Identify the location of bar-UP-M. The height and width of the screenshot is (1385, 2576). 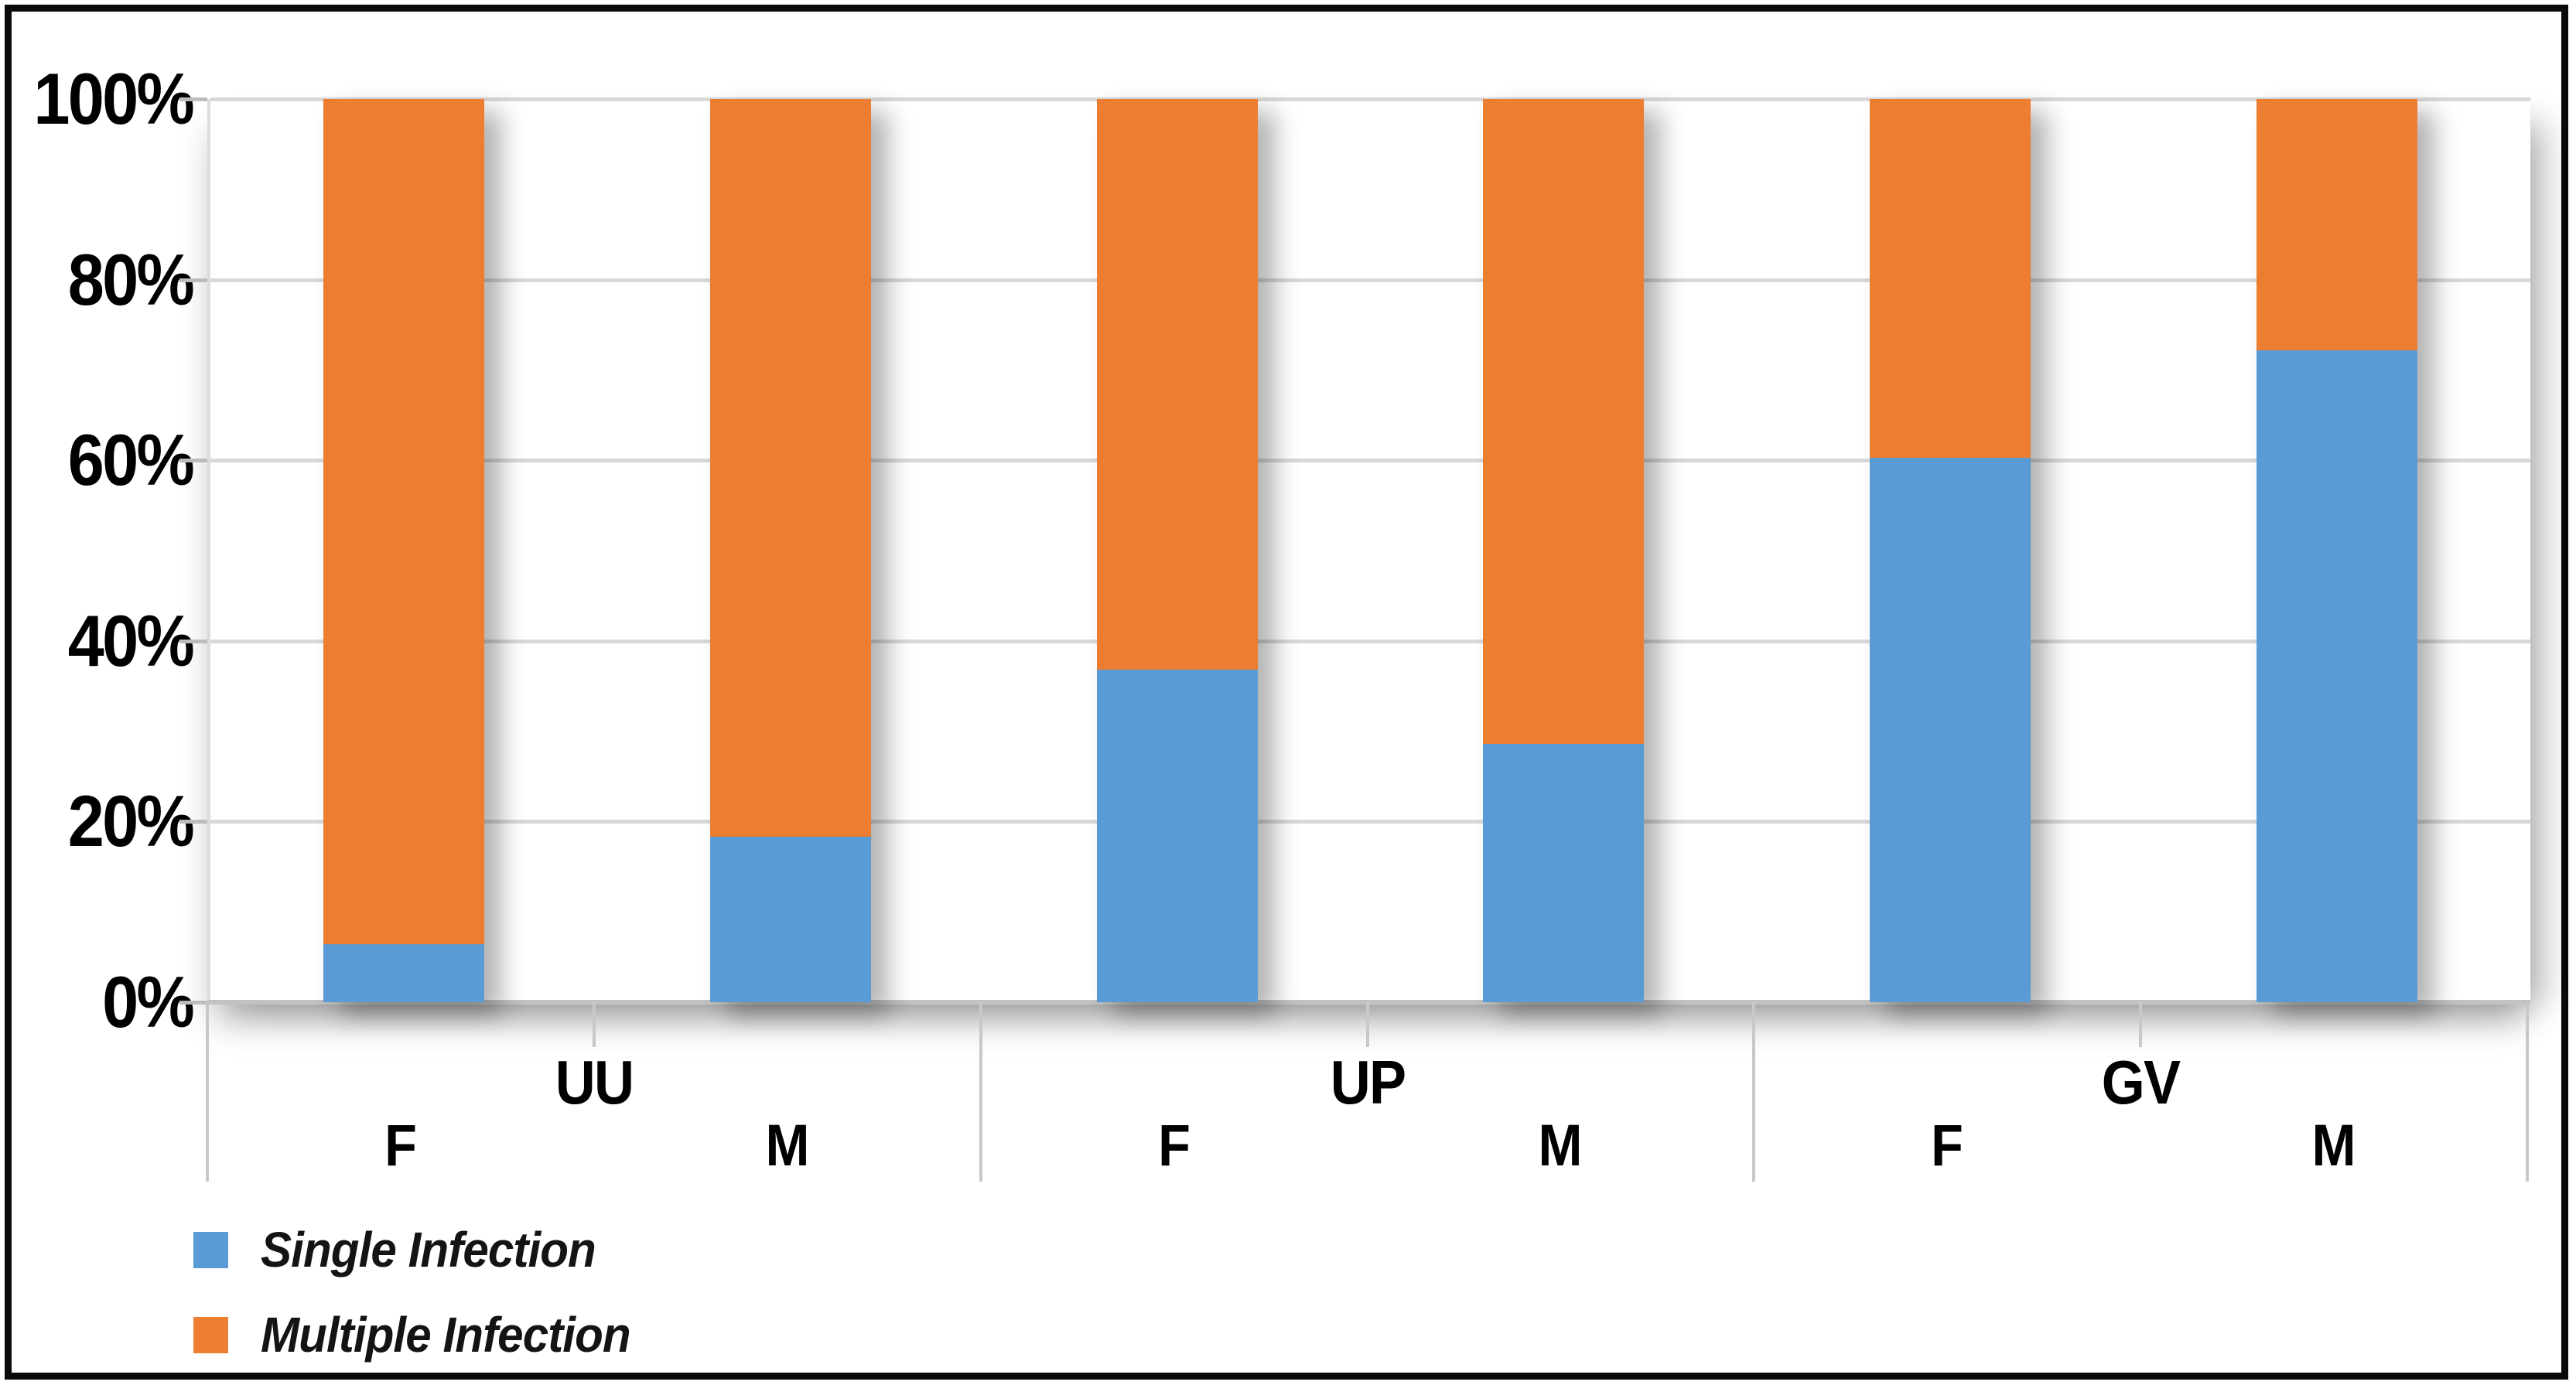
(1564, 550).